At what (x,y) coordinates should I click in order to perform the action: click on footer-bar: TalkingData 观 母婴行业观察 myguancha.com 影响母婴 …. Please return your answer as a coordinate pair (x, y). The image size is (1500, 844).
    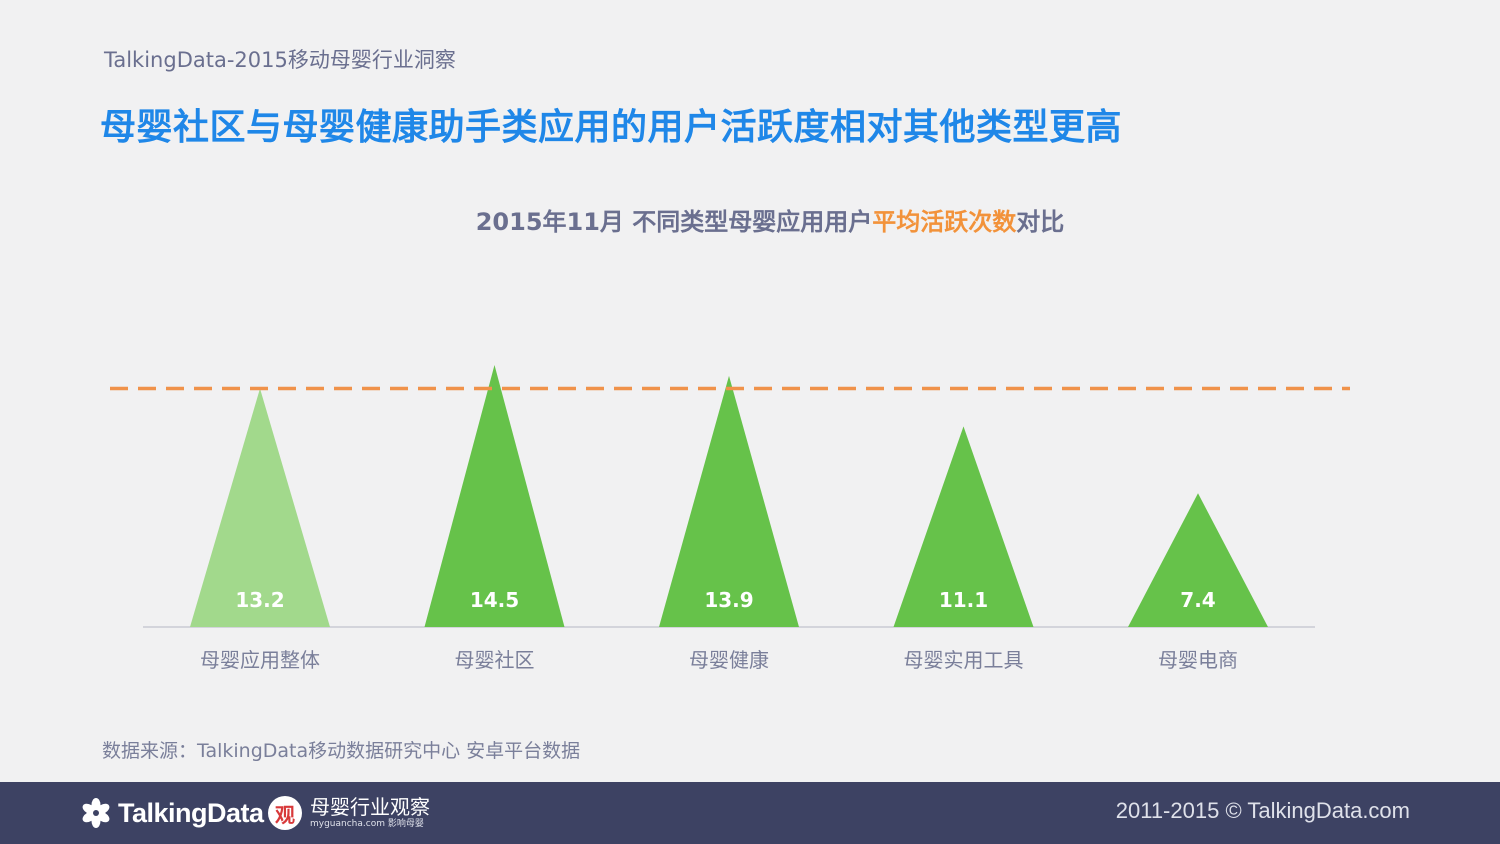
    Looking at the image, I should click on (750, 813).